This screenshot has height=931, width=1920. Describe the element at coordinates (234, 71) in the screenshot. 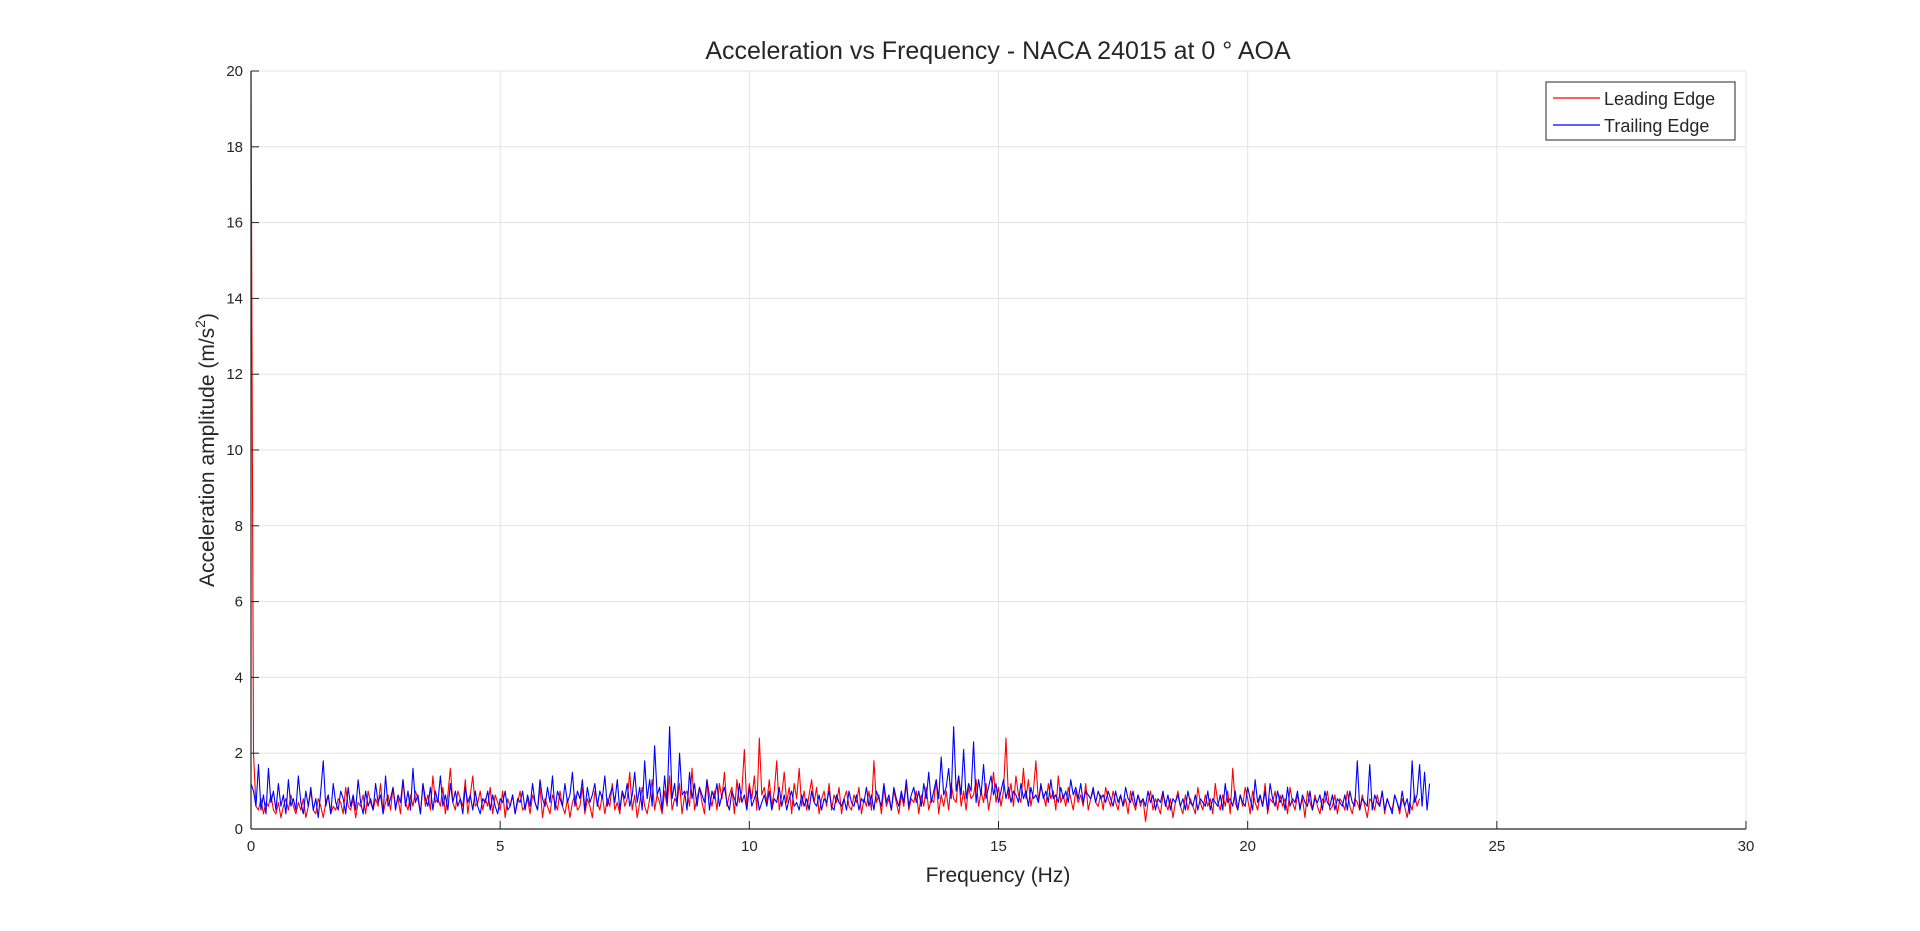

I see `y-tick-label: 20` at that location.